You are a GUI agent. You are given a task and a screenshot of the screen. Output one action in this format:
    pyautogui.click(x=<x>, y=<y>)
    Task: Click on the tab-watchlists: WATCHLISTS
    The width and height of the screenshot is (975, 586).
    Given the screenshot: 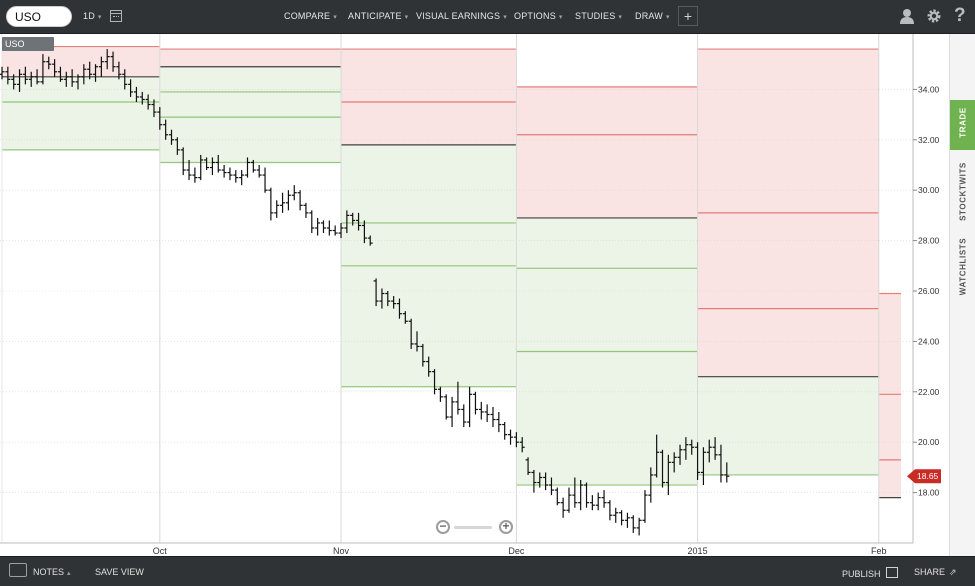 What is the action you would take?
    pyautogui.click(x=962, y=269)
    